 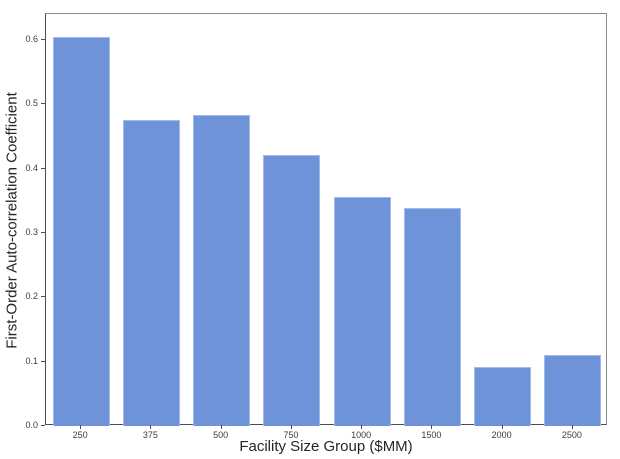 I want to click on x-tick-label: 250, so click(x=80, y=435).